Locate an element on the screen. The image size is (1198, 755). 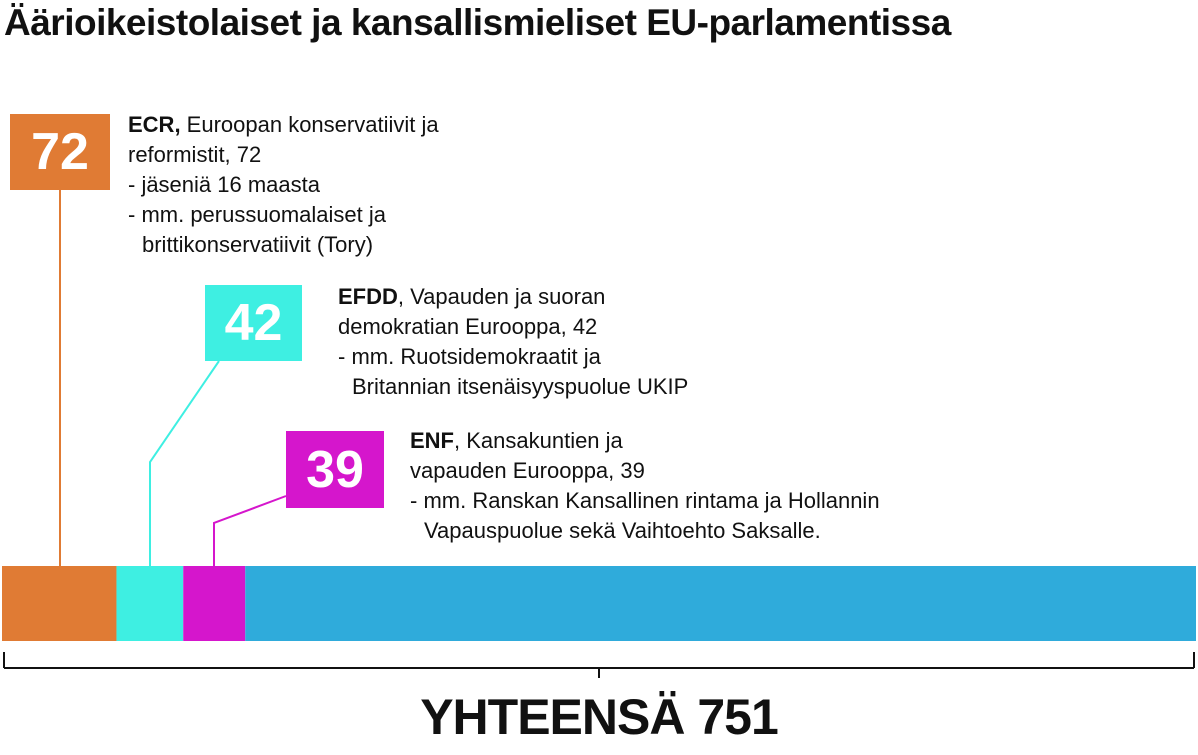
enf-value: 39 is located at coordinates (335, 469).